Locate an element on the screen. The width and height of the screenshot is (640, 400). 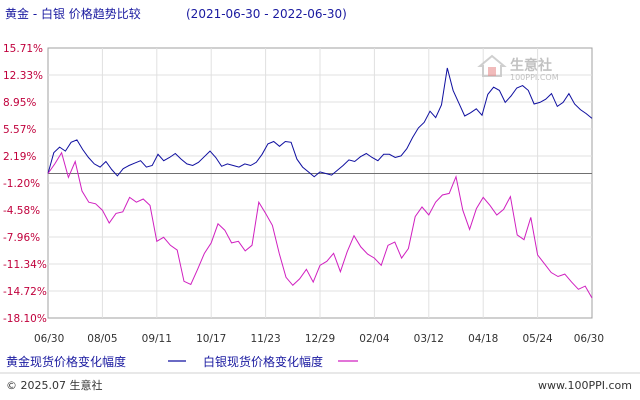
legend: 黄金现货价格变化幅度 白银现货价格变化幅度 is located at coordinates (182, 361).